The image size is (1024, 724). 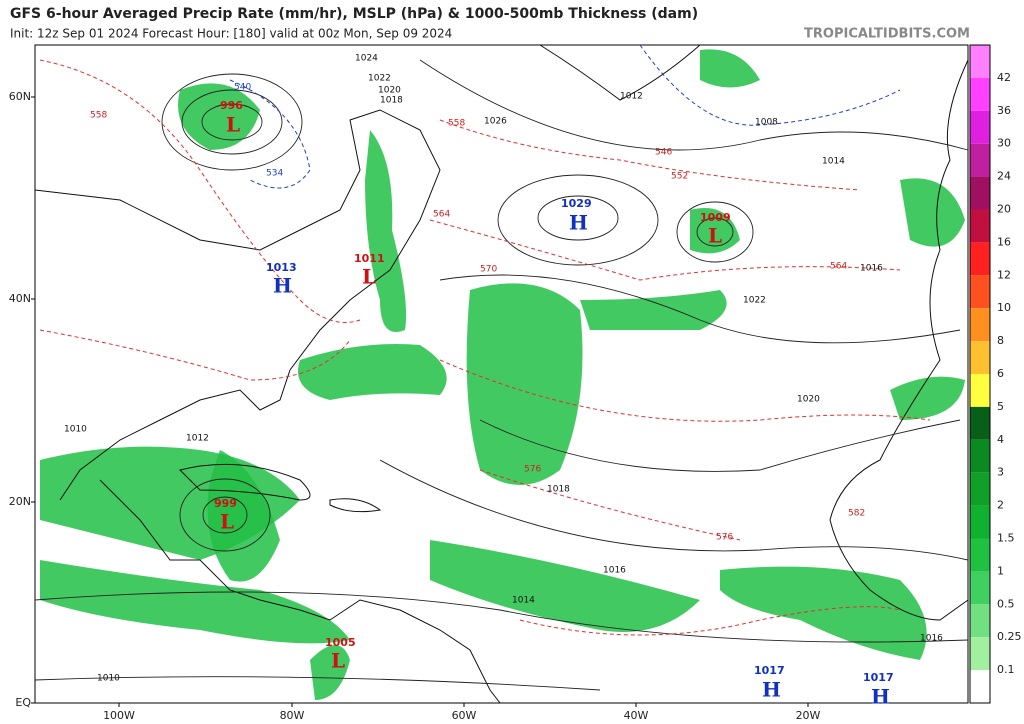 What do you see at coordinates (274, 174) in the screenshot?
I see `thickness-label: 534` at bounding box center [274, 174].